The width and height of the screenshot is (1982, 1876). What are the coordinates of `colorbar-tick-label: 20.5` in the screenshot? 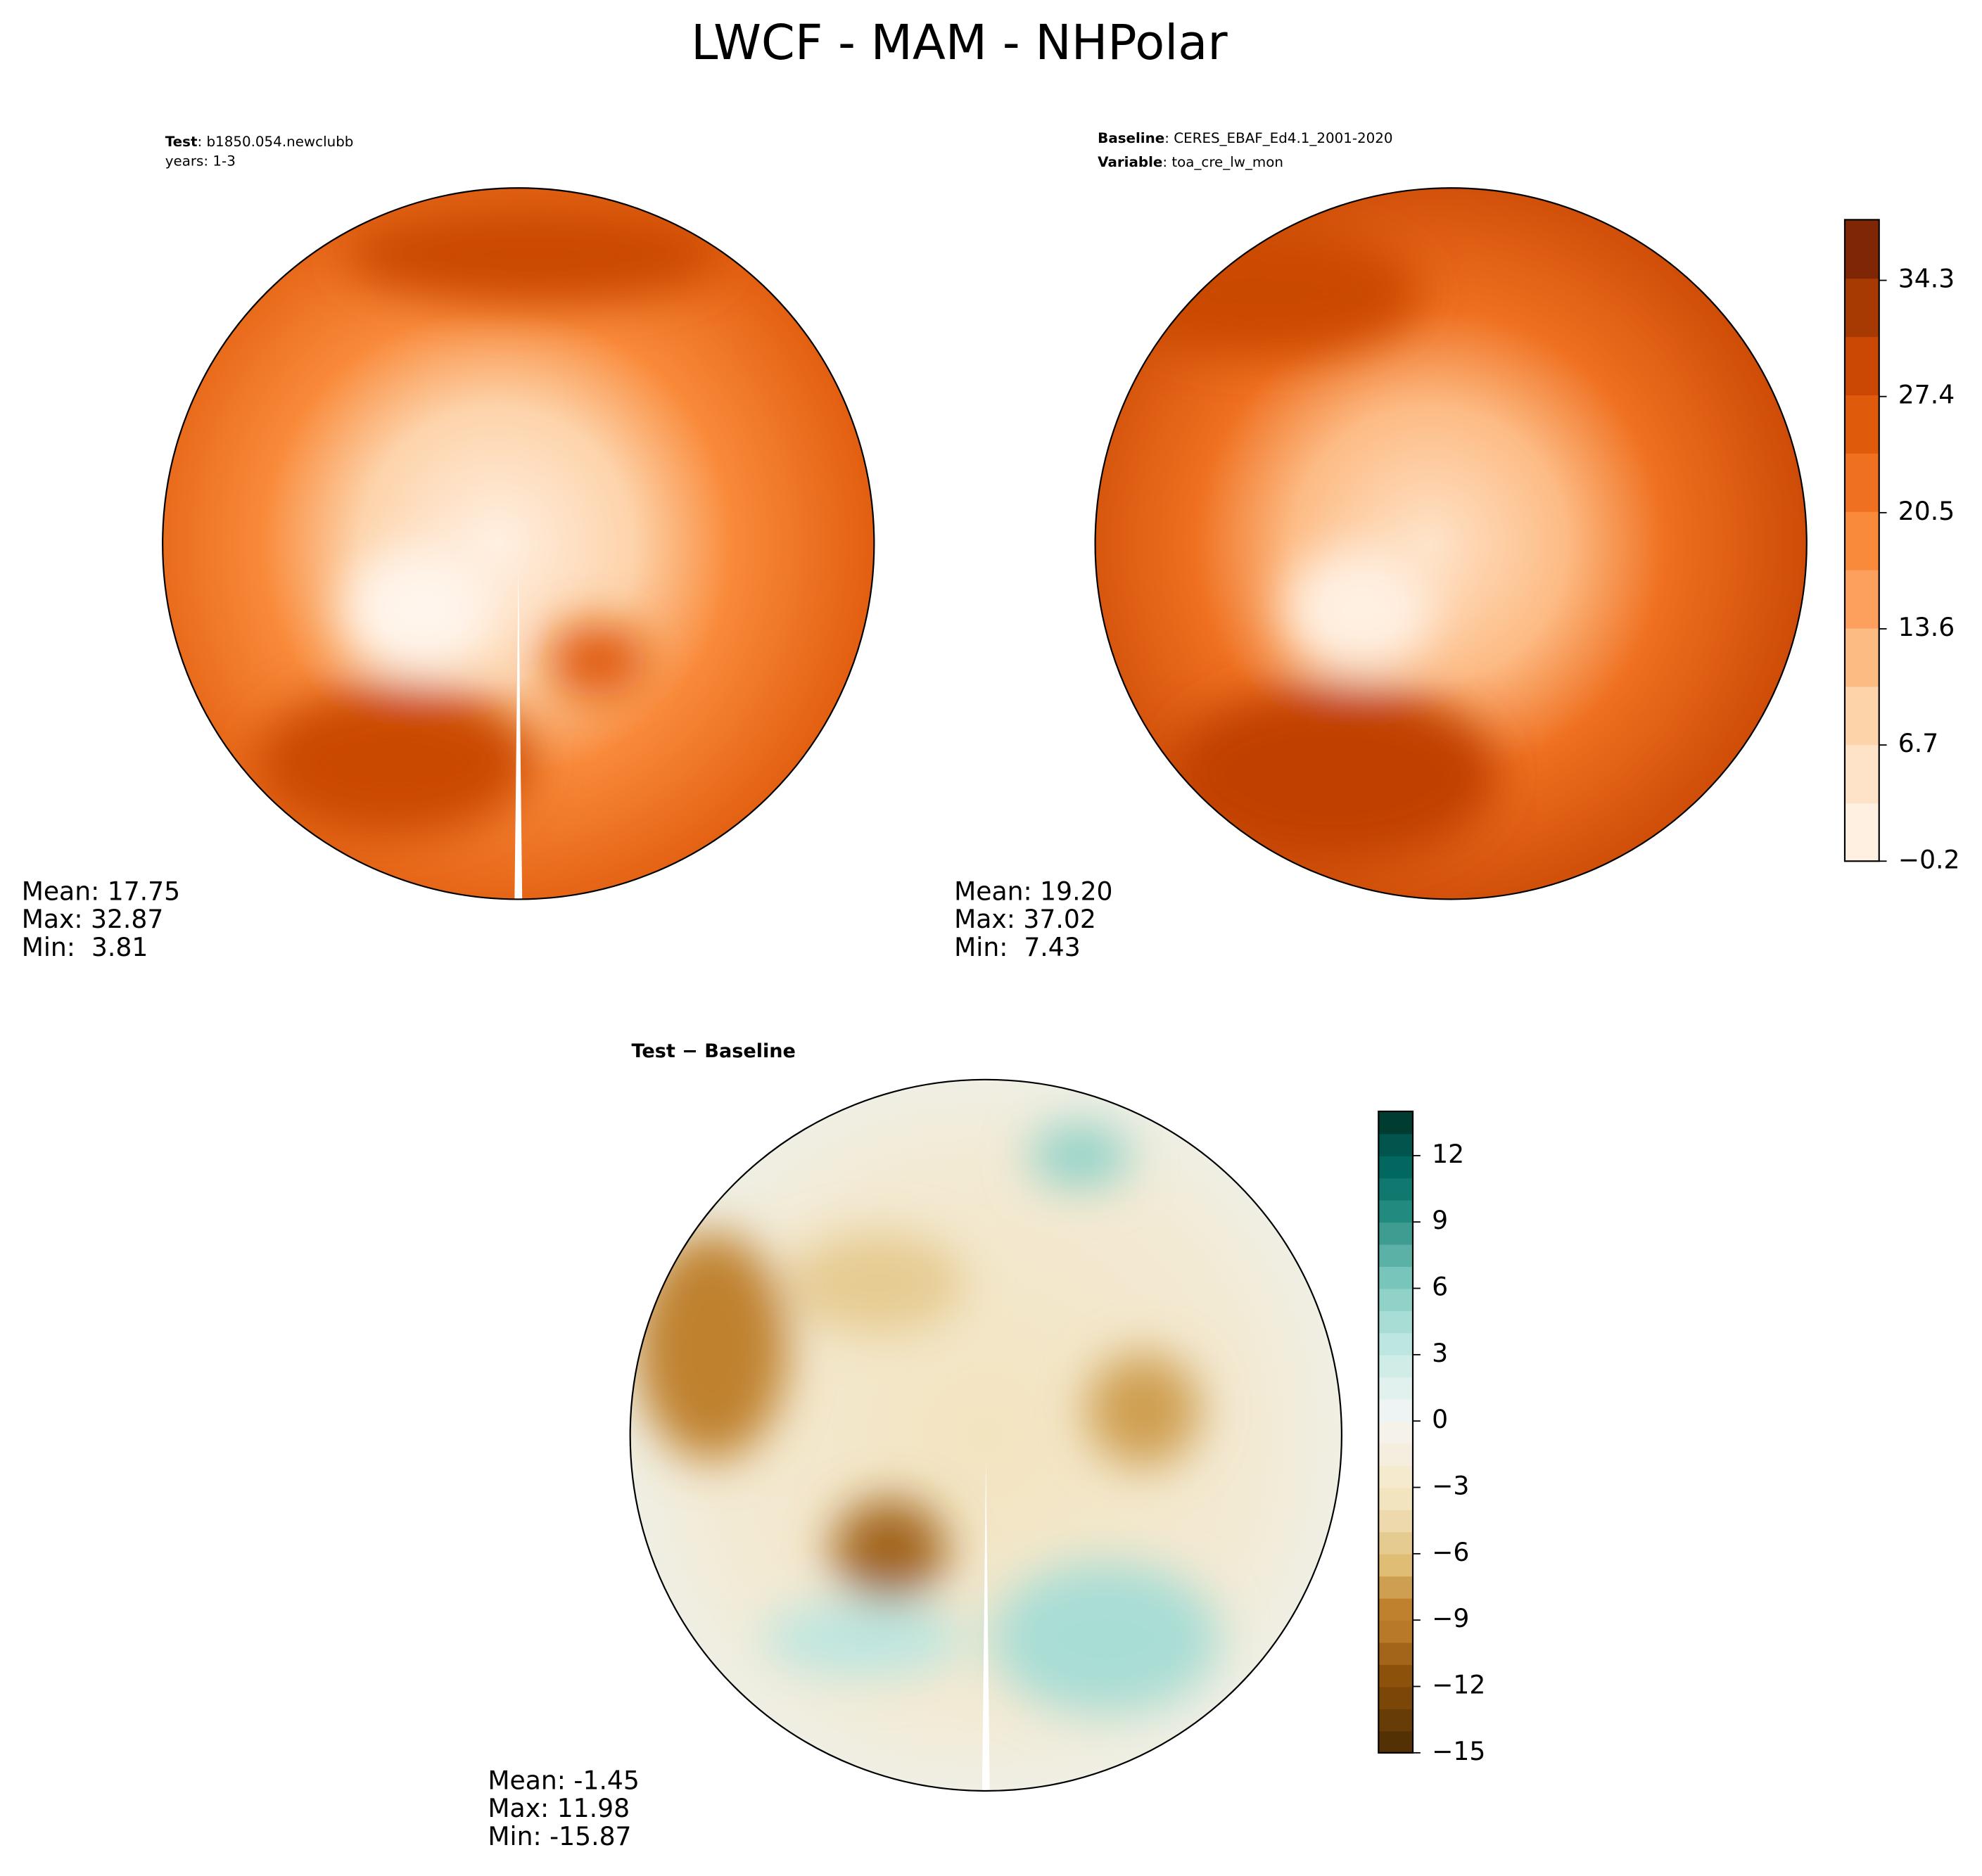 It's located at (1926, 511).